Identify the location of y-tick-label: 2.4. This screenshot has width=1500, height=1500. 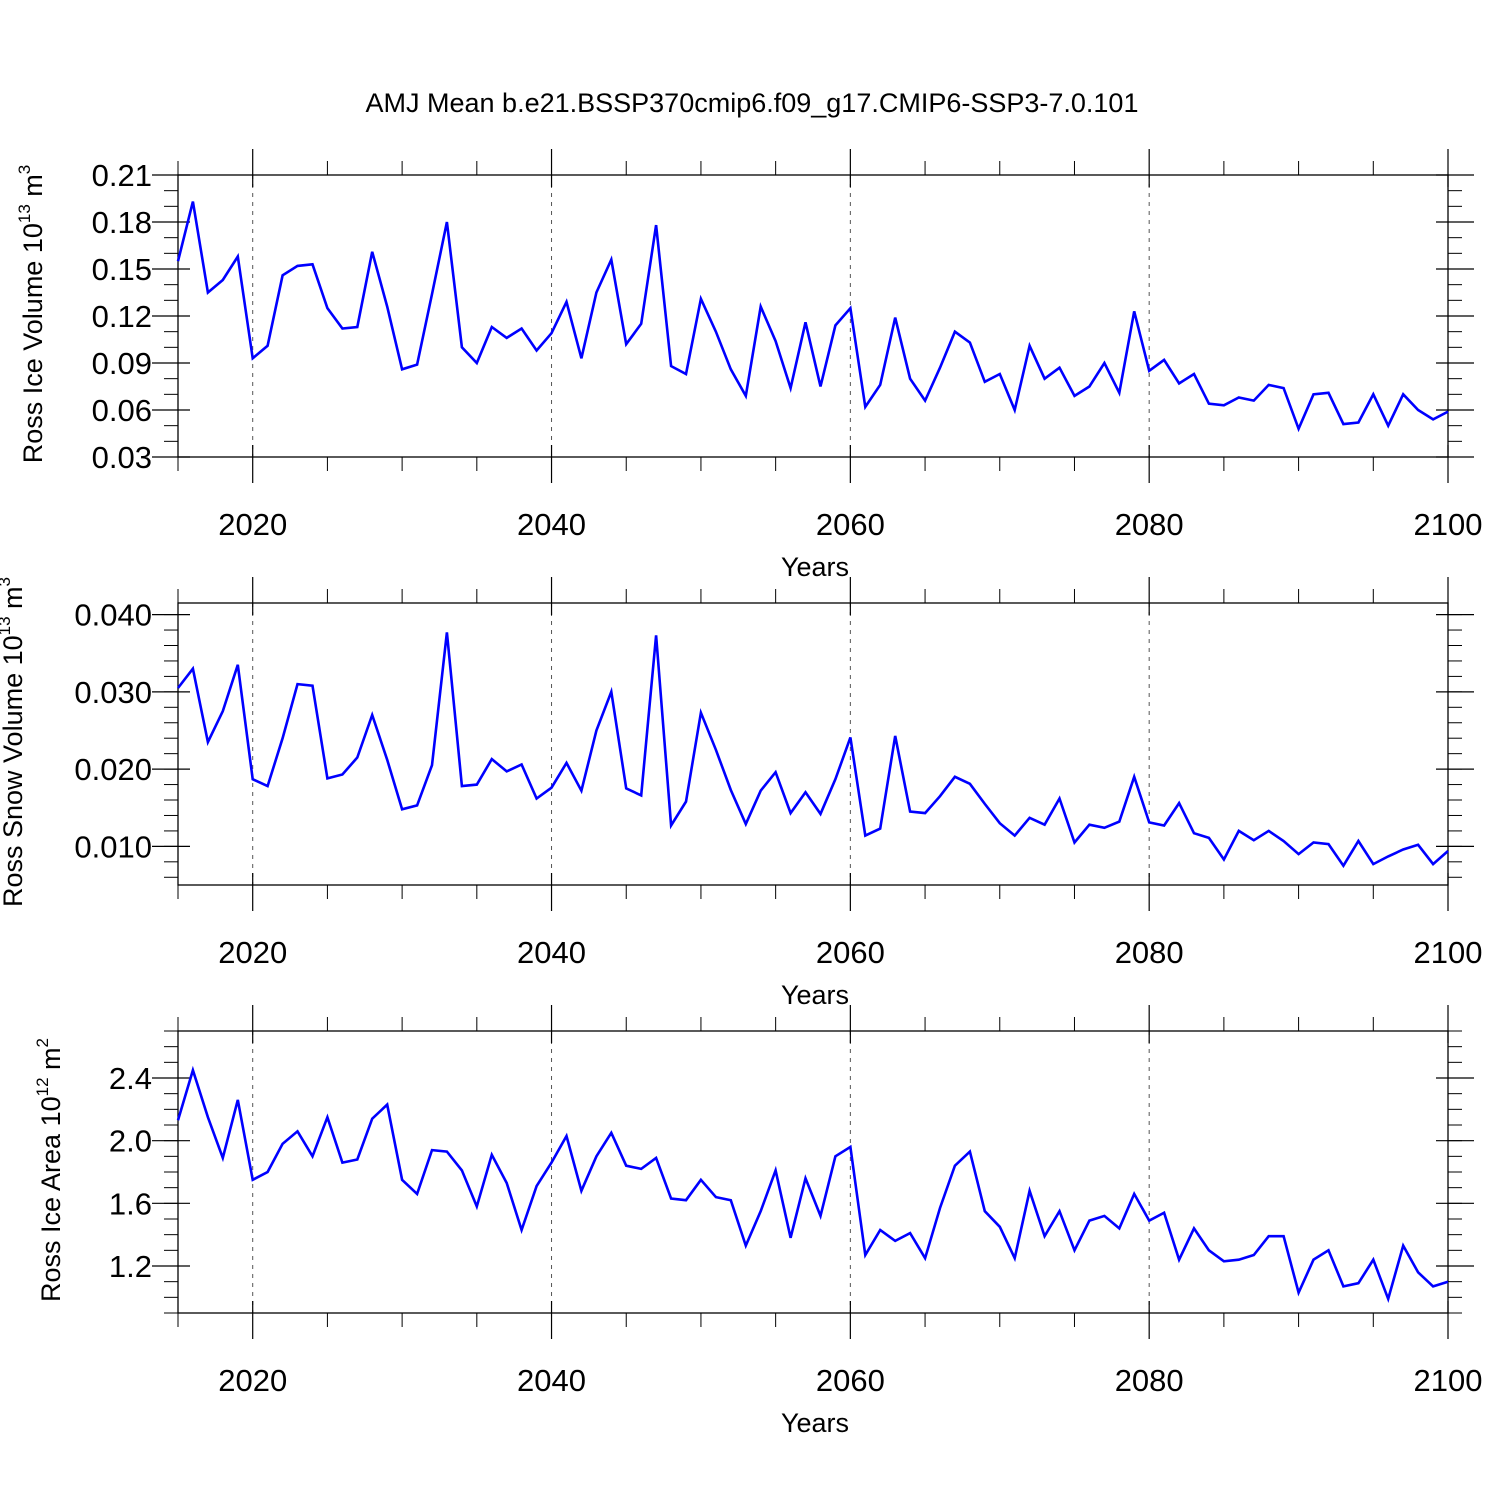
(130, 1078).